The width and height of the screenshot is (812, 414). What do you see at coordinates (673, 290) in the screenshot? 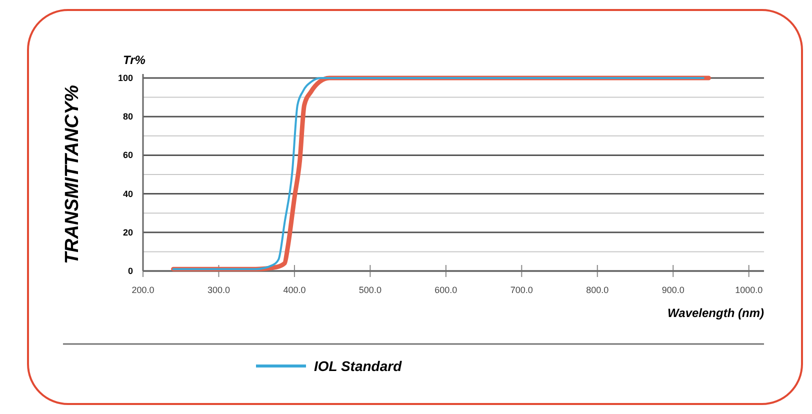
I see `x-tick-label: 900.0` at bounding box center [673, 290].